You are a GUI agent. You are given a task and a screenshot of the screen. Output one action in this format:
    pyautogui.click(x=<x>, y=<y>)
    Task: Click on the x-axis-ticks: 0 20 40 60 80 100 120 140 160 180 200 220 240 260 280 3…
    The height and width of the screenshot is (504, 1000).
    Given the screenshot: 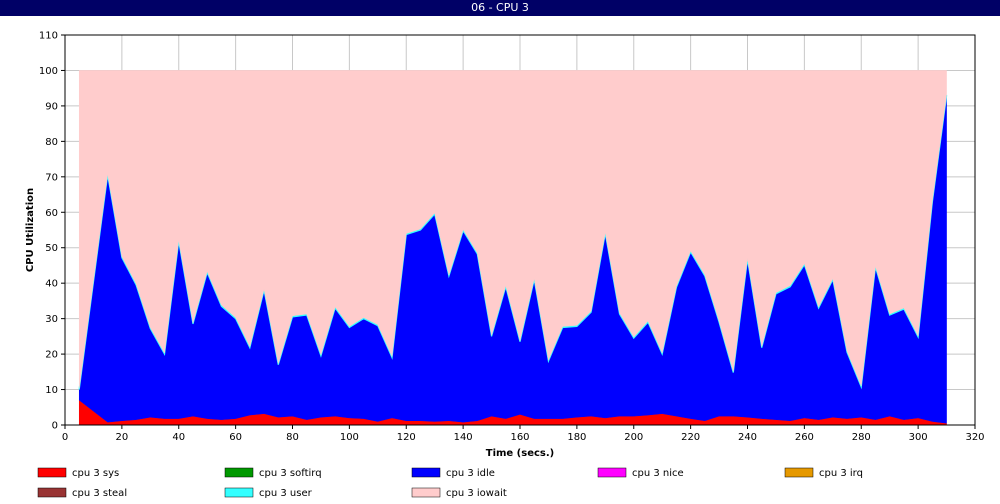 What is the action you would take?
    pyautogui.click(x=523, y=434)
    